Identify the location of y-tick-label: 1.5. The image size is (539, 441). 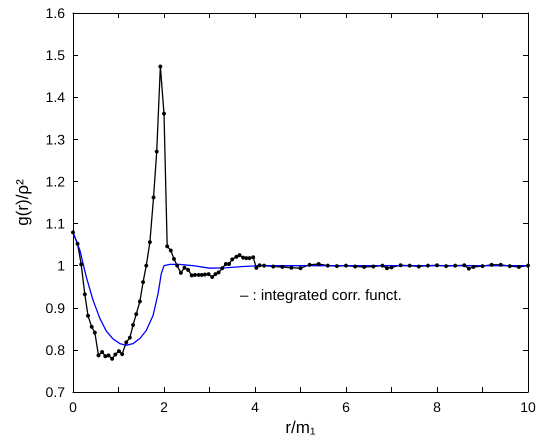
(56, 55).